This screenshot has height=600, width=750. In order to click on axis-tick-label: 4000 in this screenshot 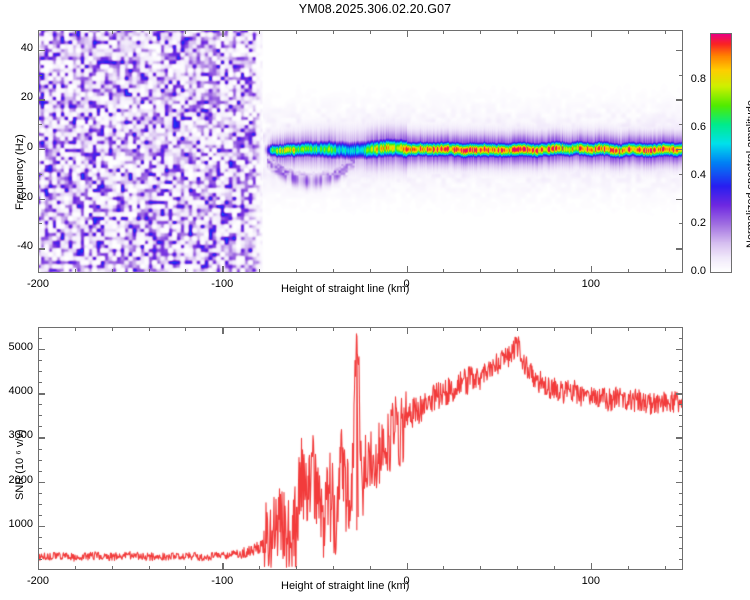, I will do `click(20, 391)`.